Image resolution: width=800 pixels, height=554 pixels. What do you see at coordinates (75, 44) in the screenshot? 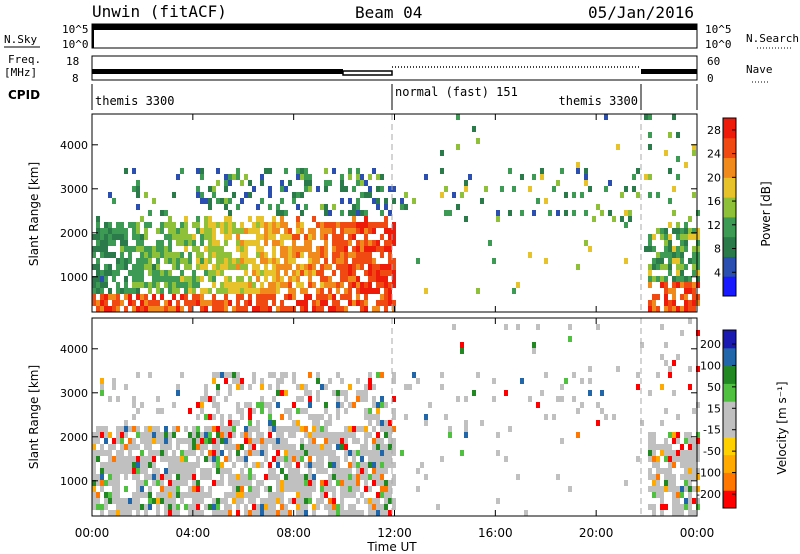
I see `nsky-tick-bottom-left: 10^0` at bounding box center [75, 44].